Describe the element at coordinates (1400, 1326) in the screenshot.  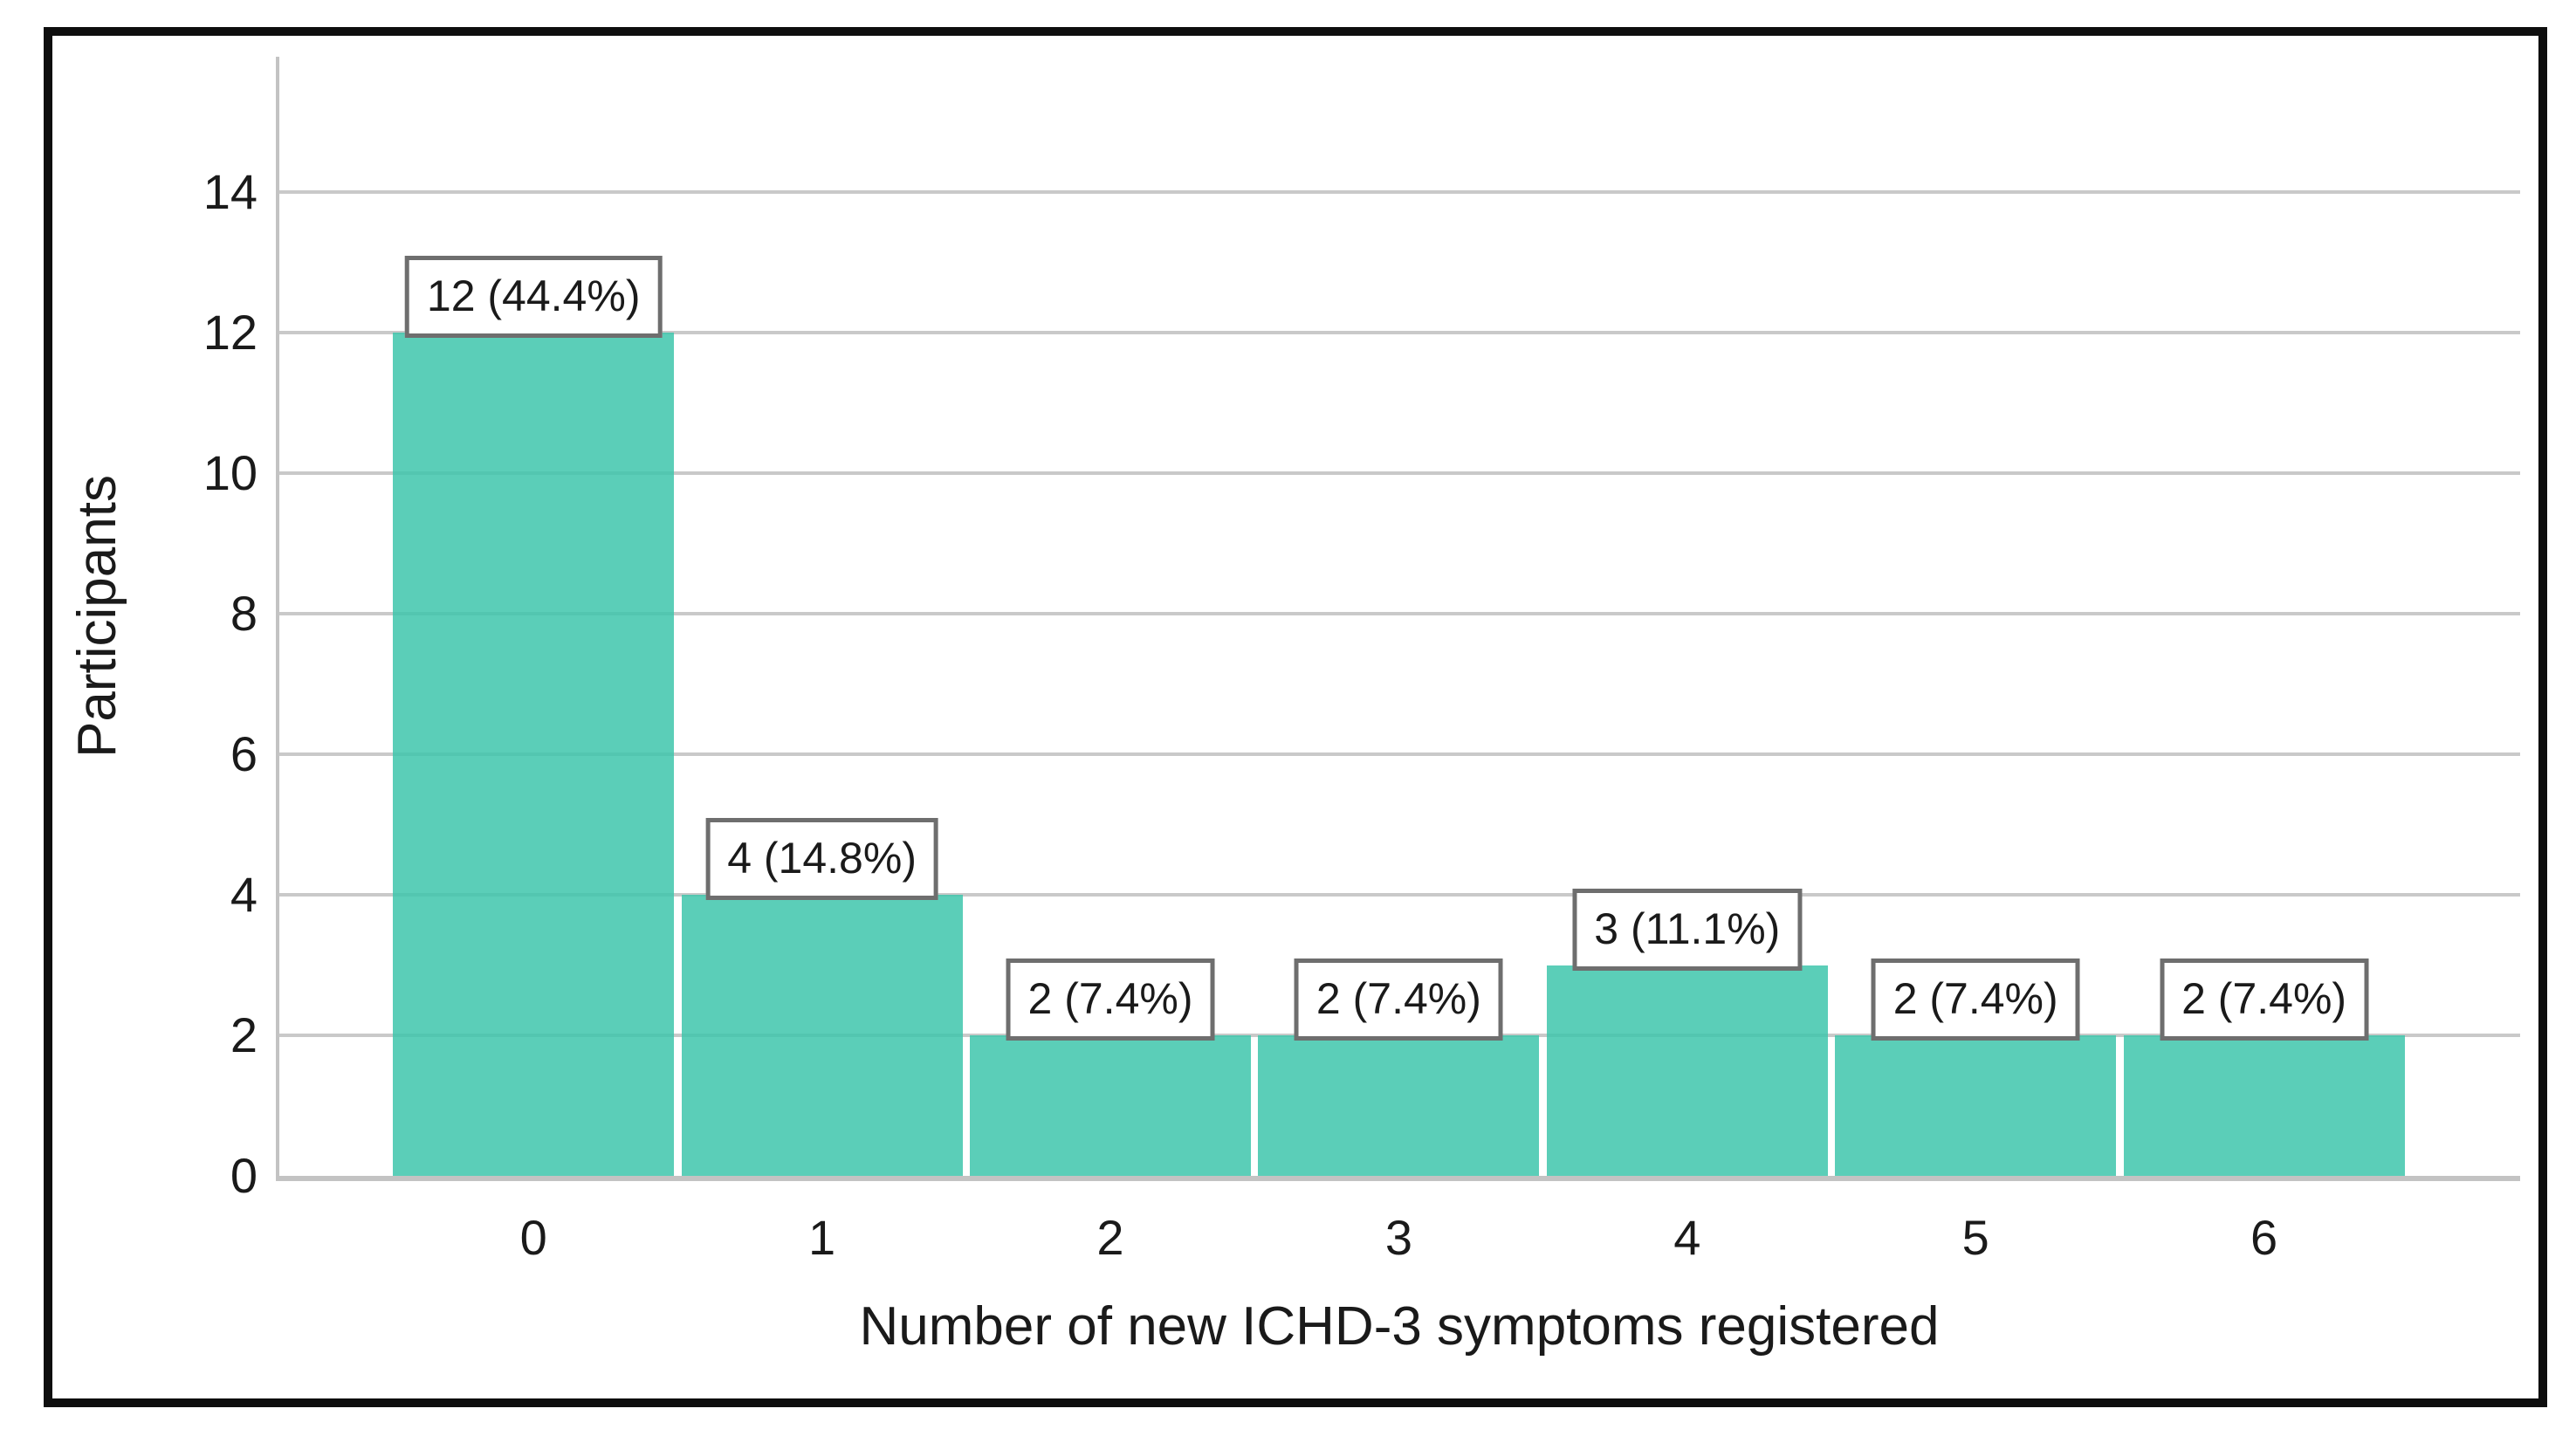
I see `x-axis-title: Number of new ICHD-3 symptoms registered` at that location.